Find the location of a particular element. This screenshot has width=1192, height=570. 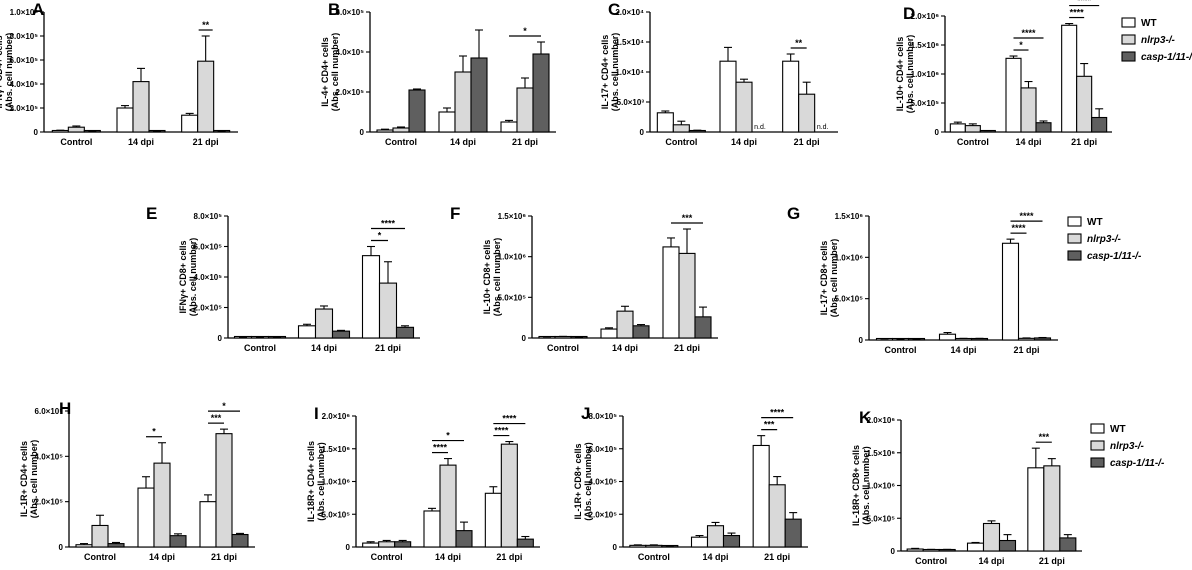

panel-letter: B is located at coordinates (334, 9).